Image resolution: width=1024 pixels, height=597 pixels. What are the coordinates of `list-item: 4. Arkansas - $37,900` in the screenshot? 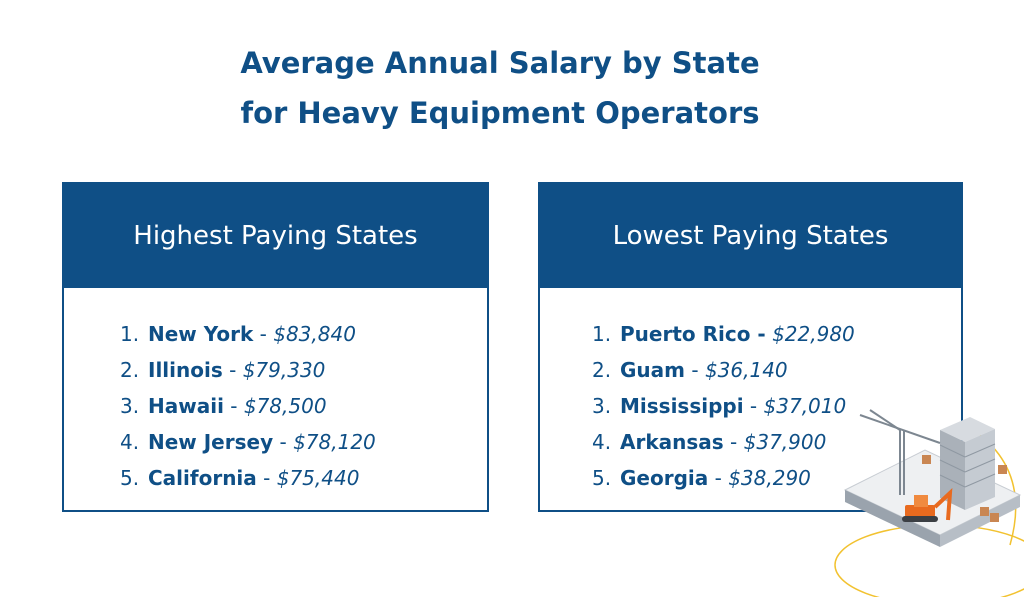 It's located at (723, 442).